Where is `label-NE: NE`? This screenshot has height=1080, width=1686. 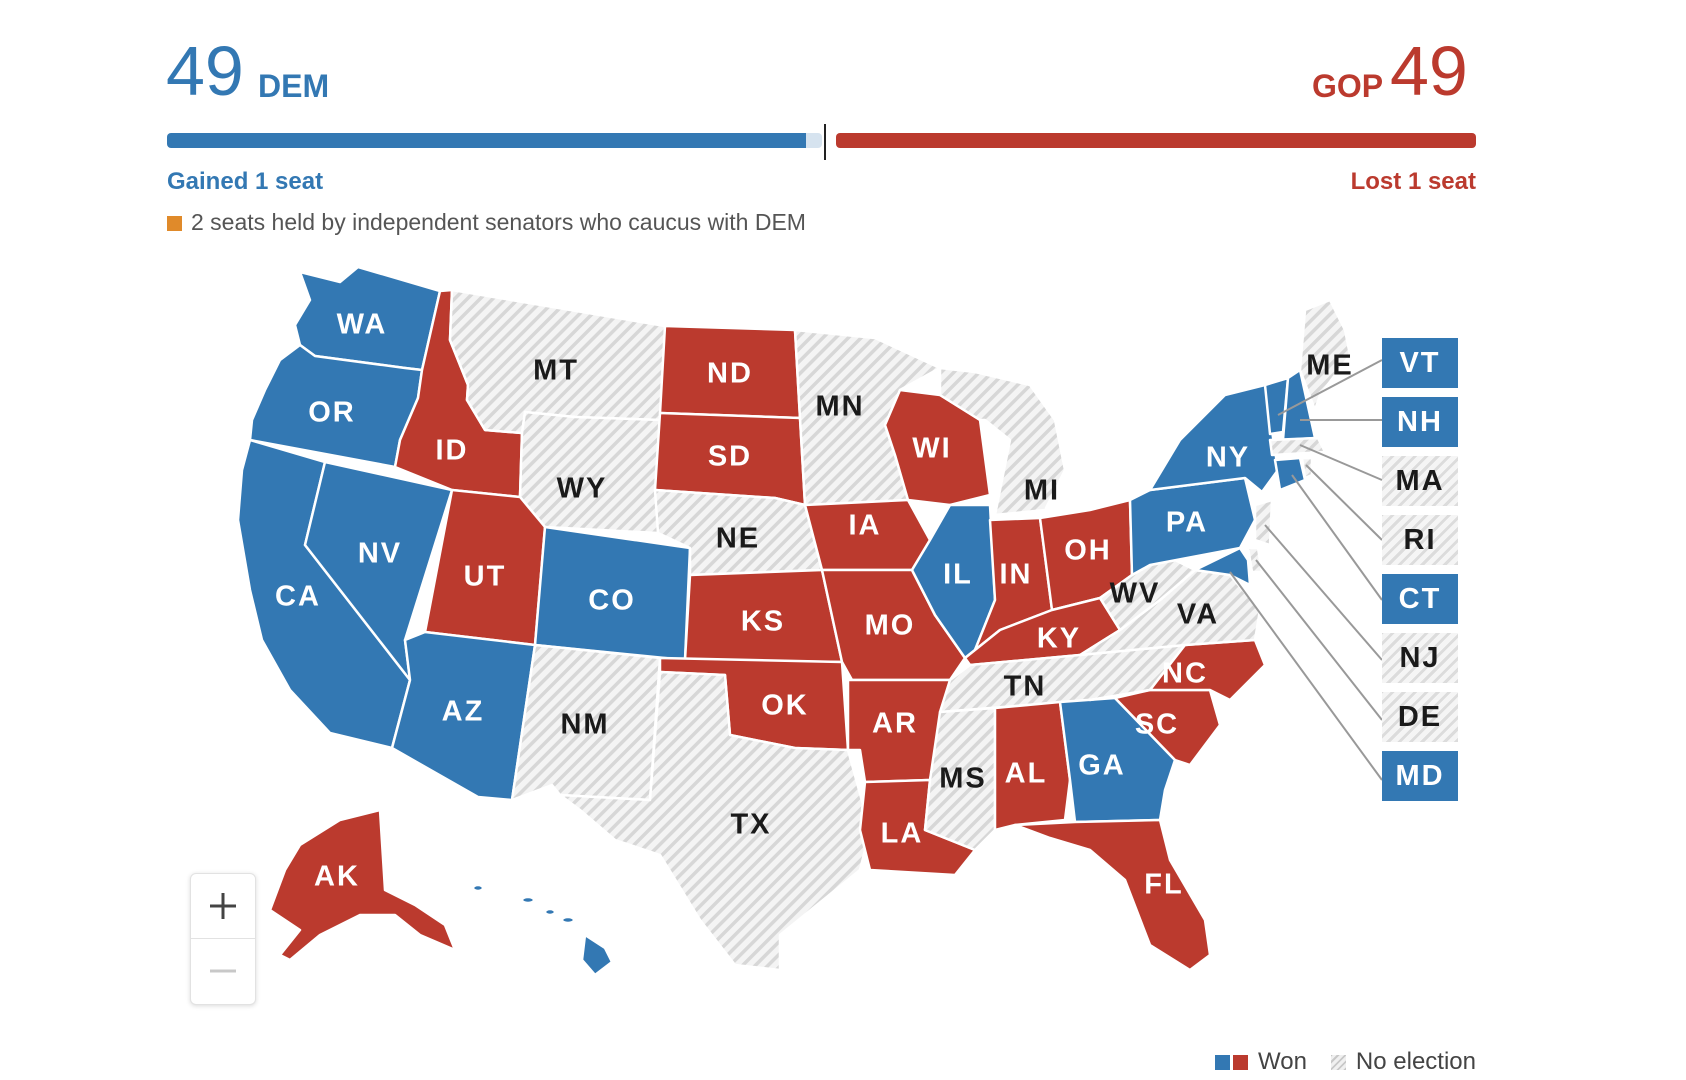
label-NE: NE is located at coordinates (738, 539).